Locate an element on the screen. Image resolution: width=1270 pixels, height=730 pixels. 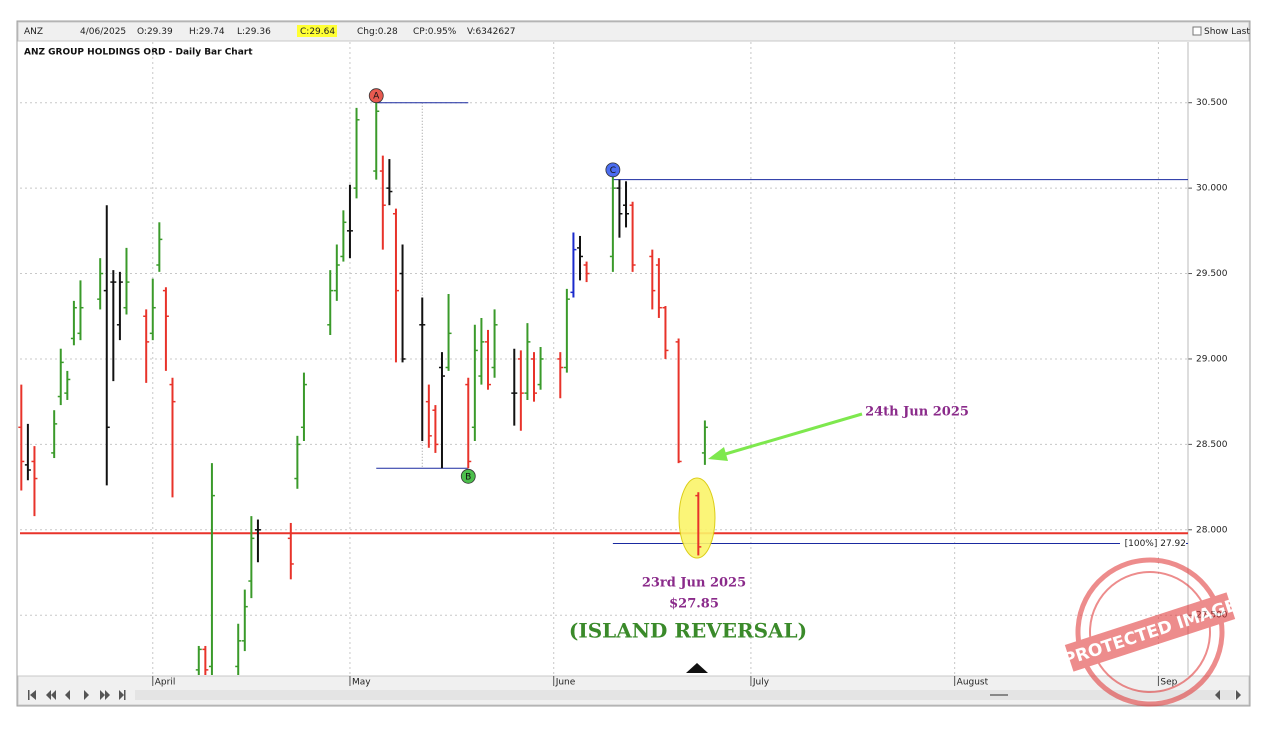
scrollbar is located at coordinates (685, 695).